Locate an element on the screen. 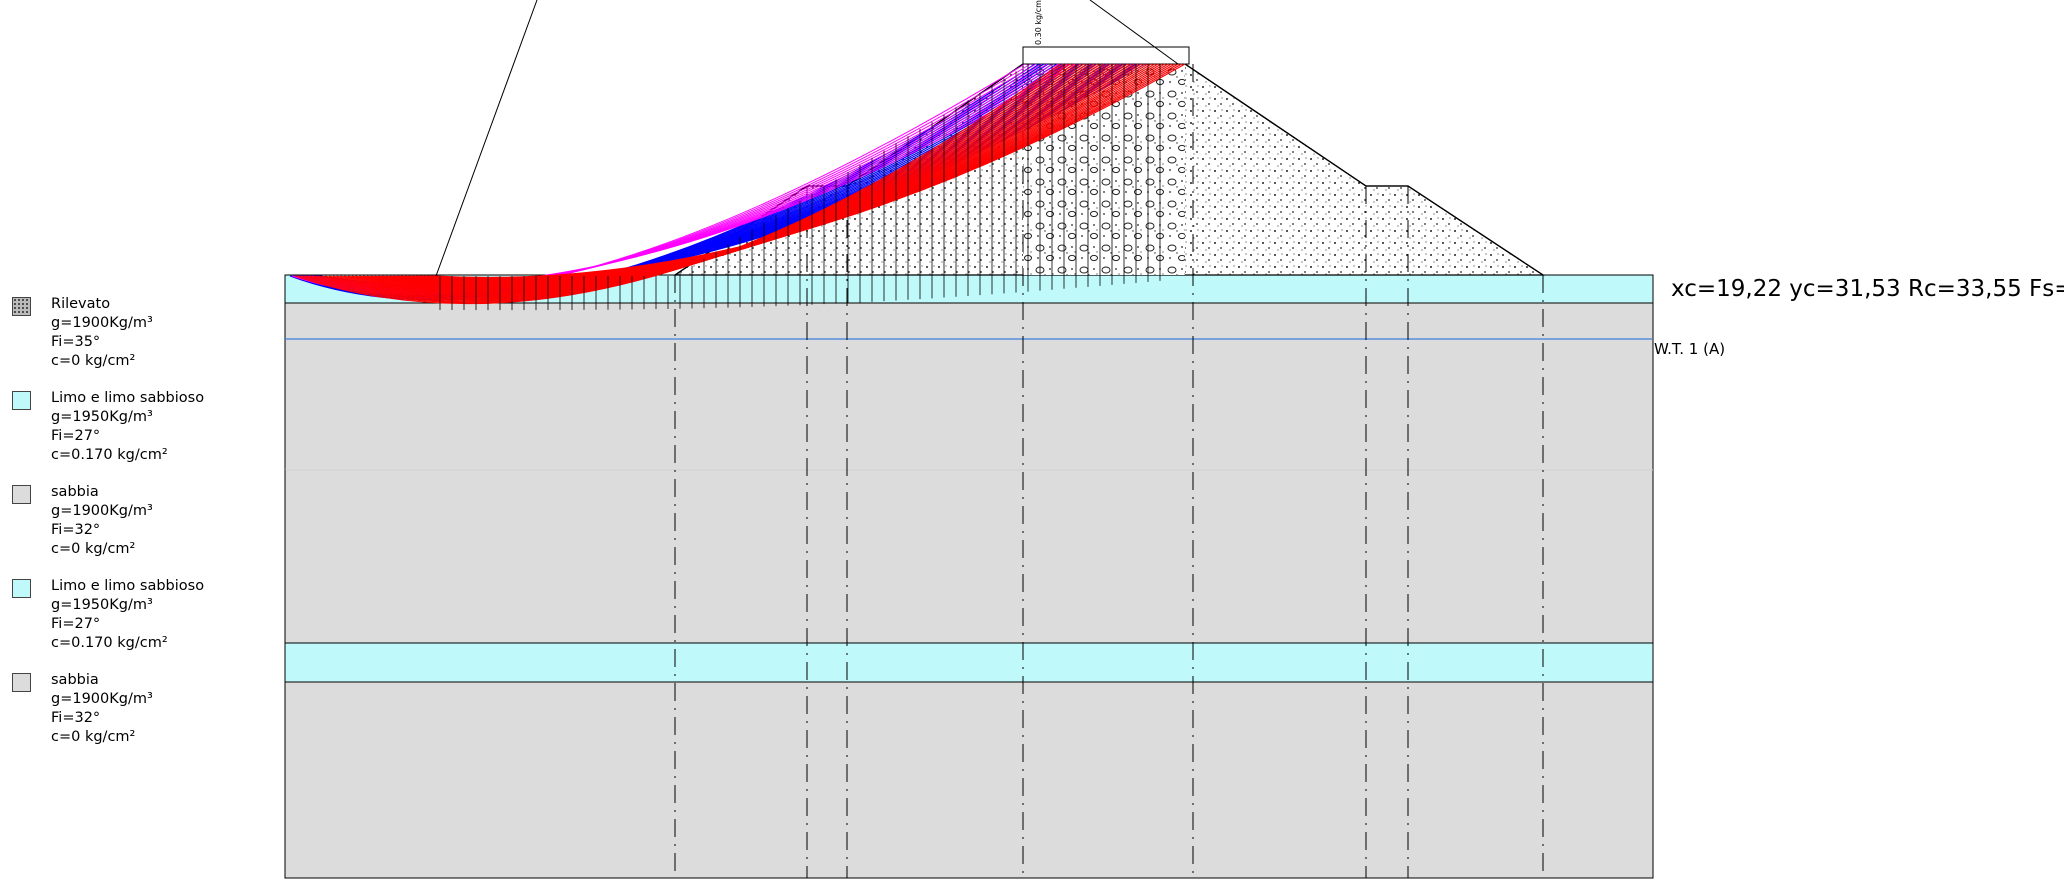  legend-name: Rilevato is located at coordinates (81, 304).